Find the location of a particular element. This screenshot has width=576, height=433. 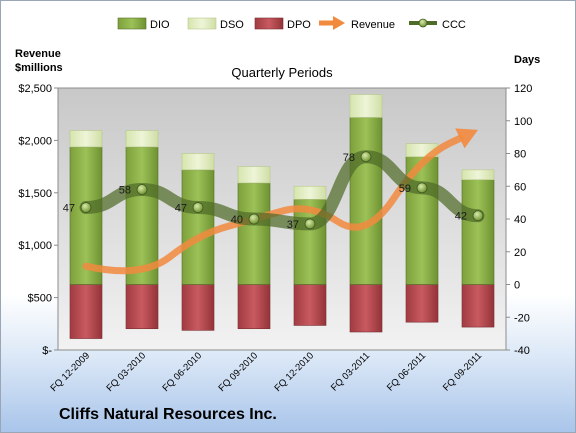

legend-label-ccc: CCC is located at coordinates (454, 25).